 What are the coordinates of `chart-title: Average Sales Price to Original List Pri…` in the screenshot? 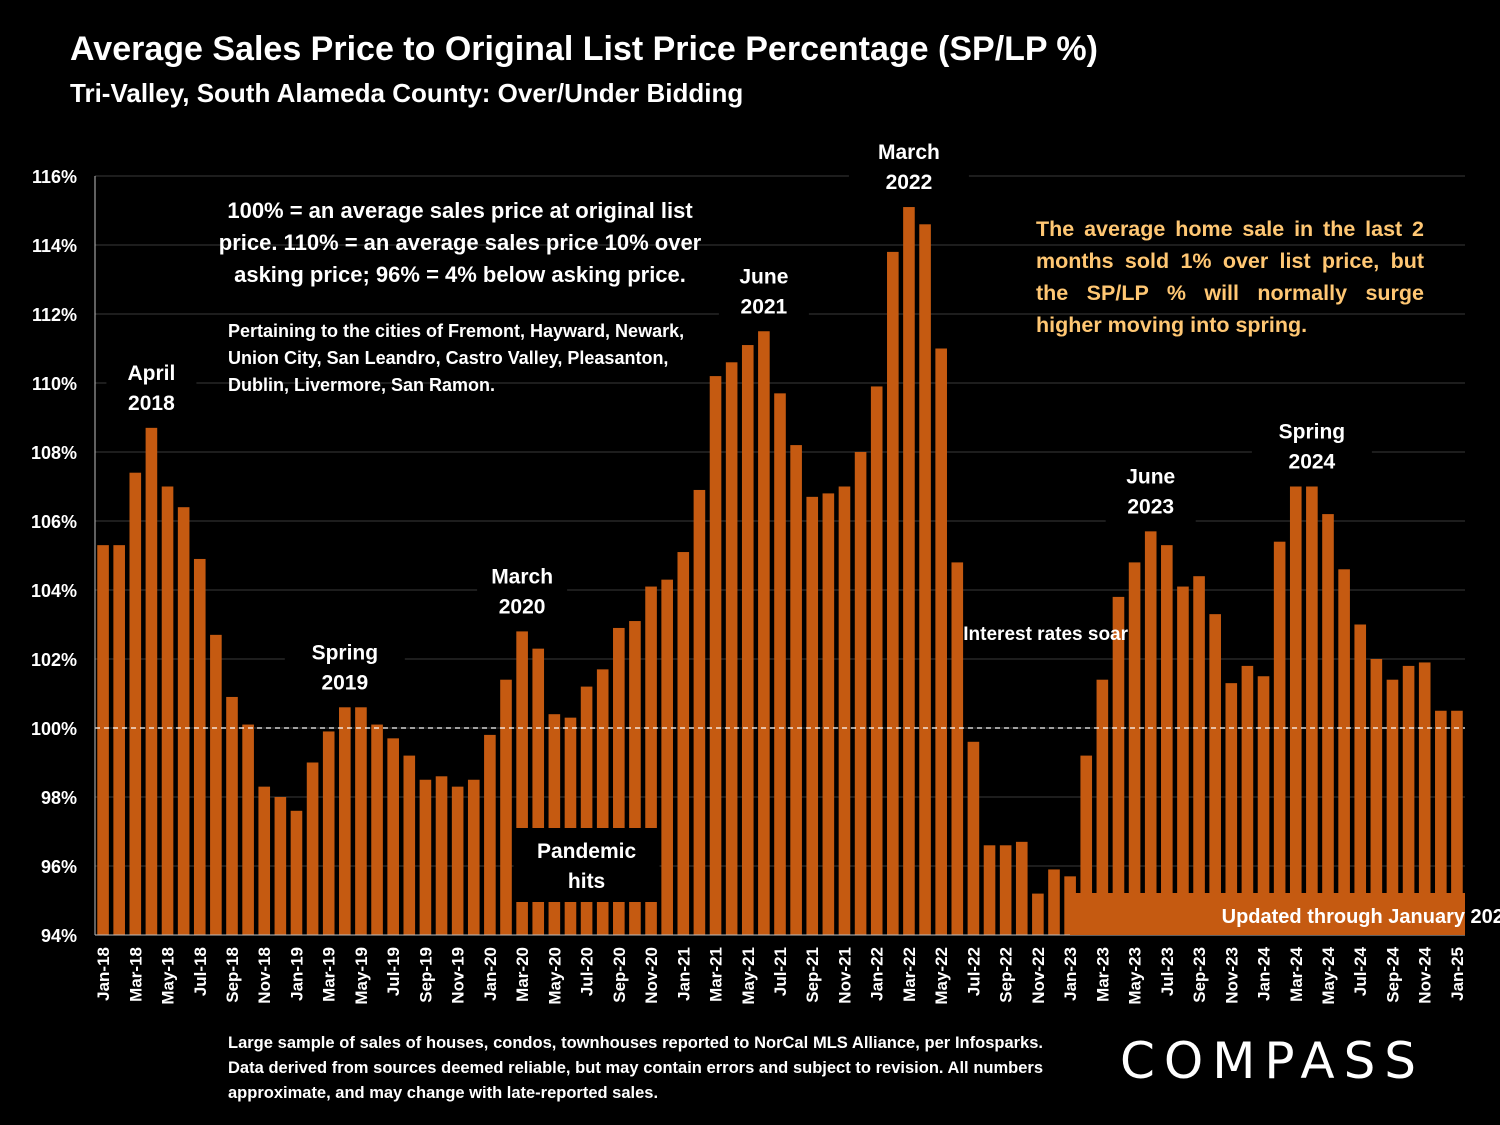 It's located at (584, 49).